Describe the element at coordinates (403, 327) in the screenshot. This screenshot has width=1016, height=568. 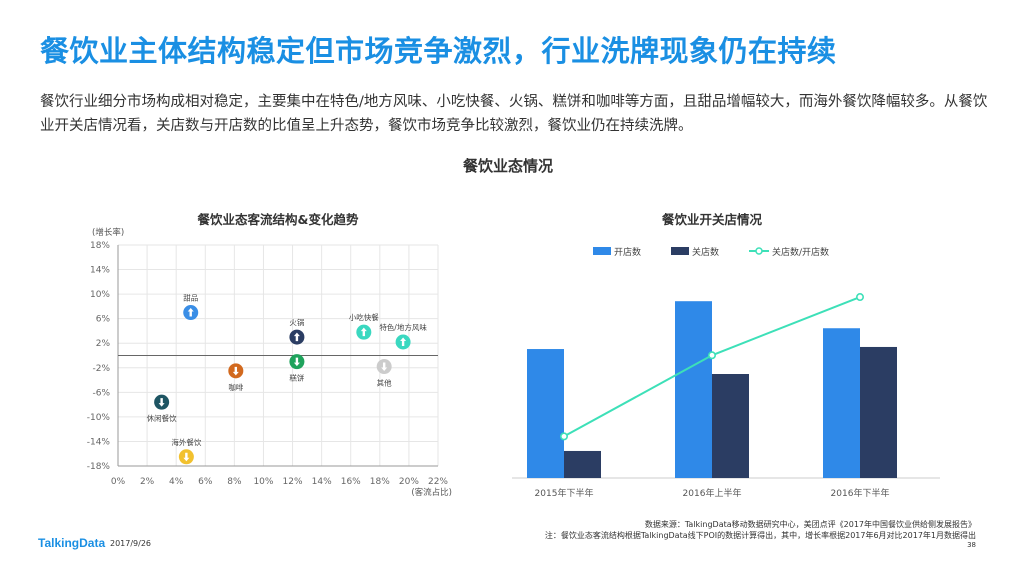
I see `scatter-point-label: 特色/地方风味` at that location.